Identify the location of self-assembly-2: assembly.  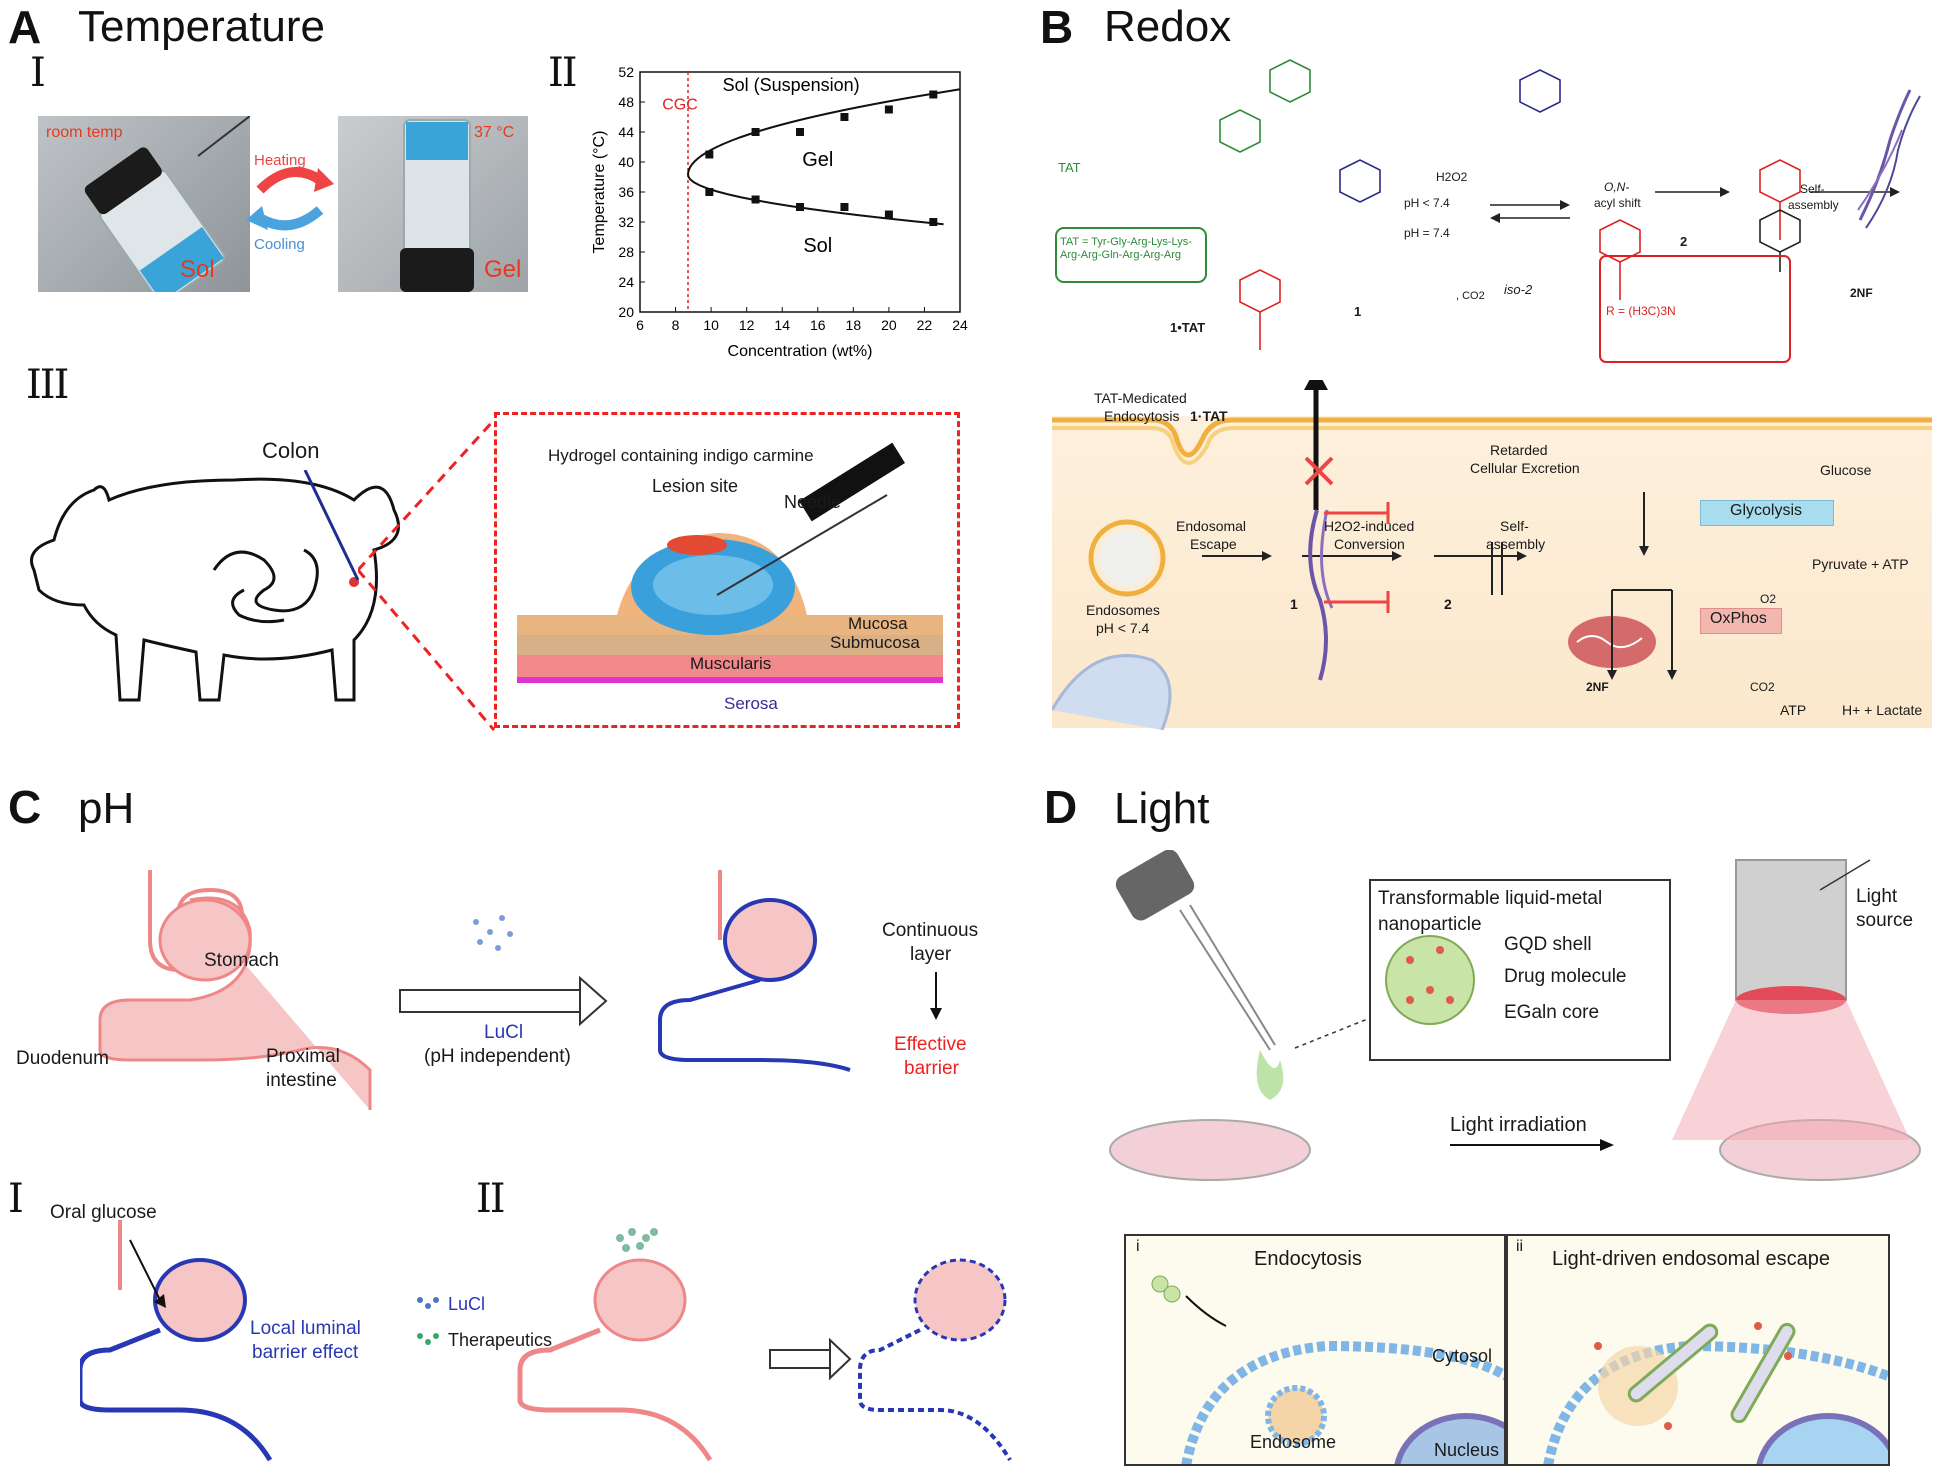
(1813, 205).